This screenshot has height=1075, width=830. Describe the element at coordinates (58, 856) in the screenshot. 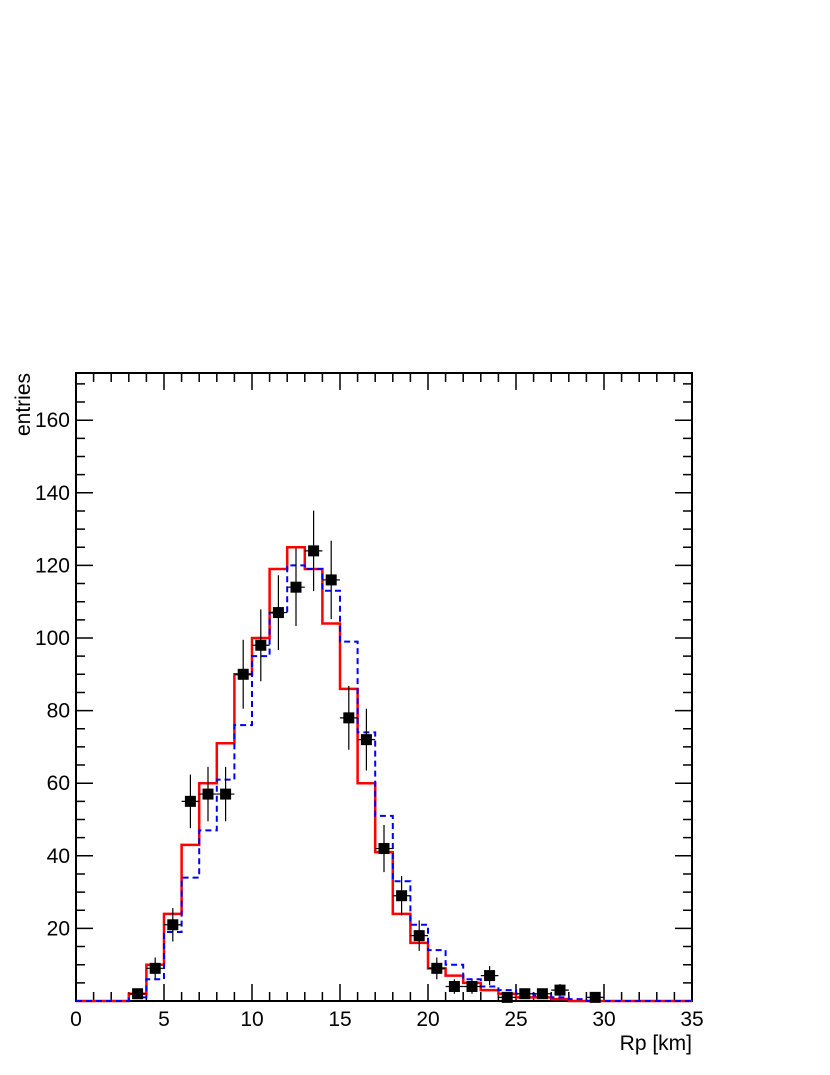

I see `y-tick-label: 40` at that location.